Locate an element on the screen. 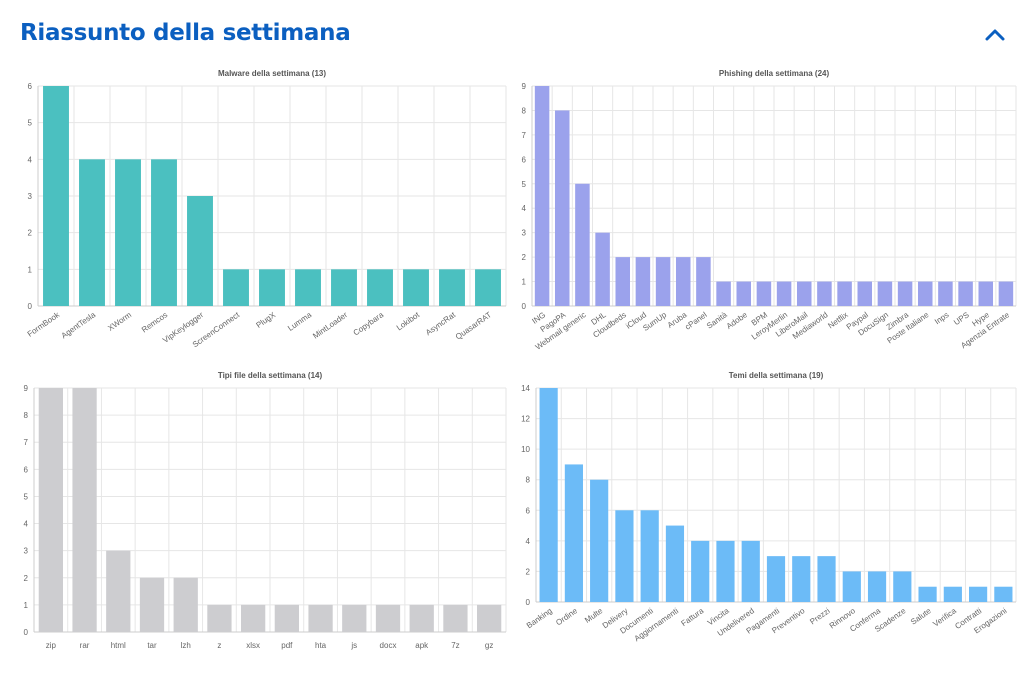 The image size is (1024, 675). x-tick-label: xlsx is located at coordinates (253, 645).